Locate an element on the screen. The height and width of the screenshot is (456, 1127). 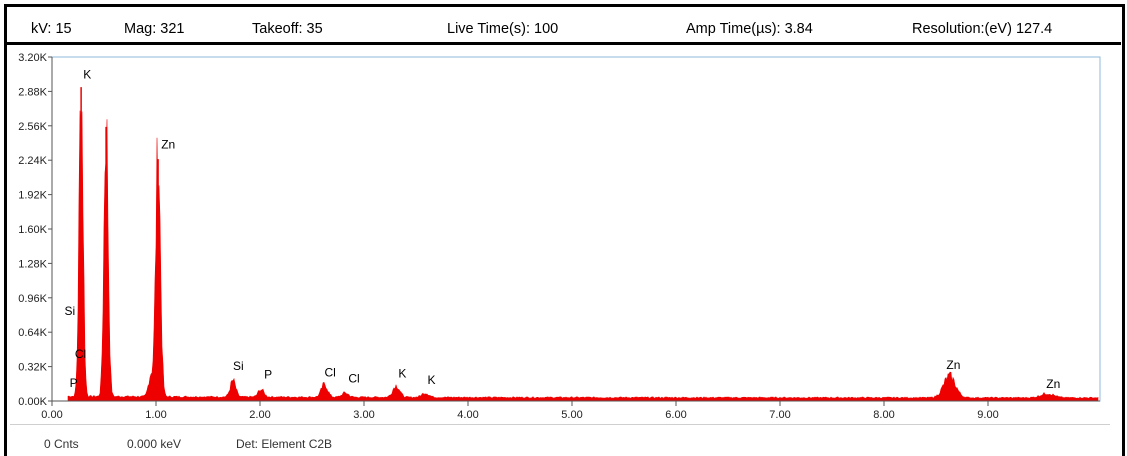
y-tick-label: 1.28K is located at coordinates (32, 264).